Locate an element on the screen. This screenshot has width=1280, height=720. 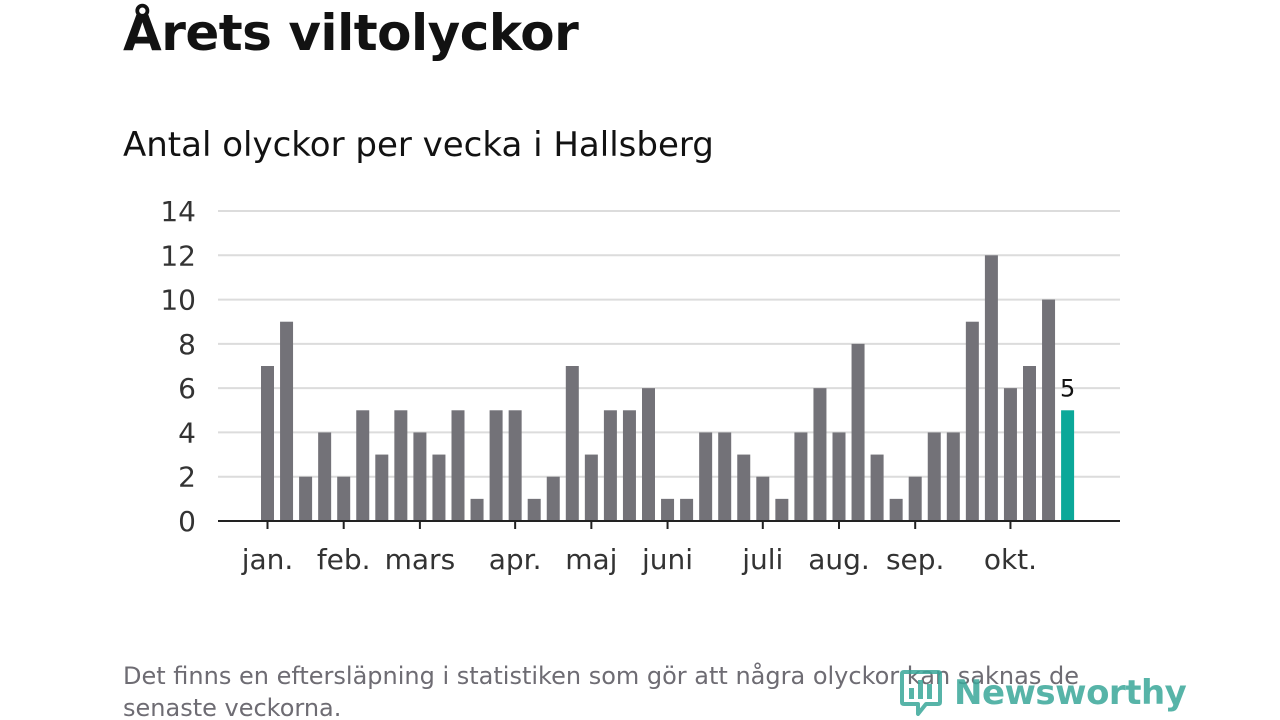
y-tick-label: 6 is located at coordinates (187, 388).